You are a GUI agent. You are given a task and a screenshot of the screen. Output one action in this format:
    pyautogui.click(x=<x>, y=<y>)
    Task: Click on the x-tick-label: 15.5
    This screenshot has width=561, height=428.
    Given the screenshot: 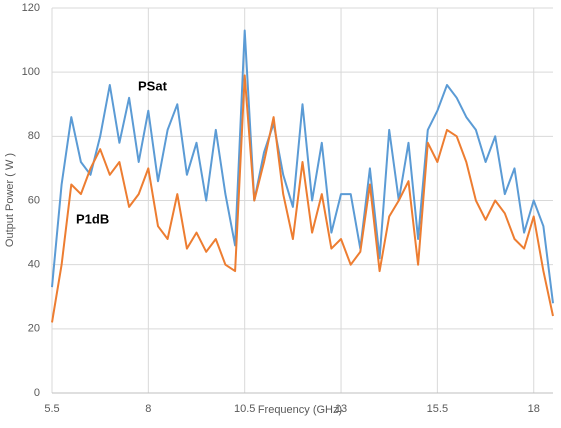 What is the action you would take?
    pyautogui.click(x=437, y=409)
    